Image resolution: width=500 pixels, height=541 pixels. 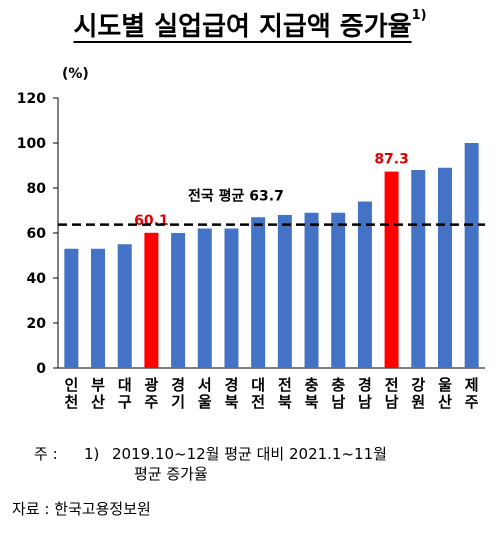 What do you see at coordinates (81, 509) in the screenshot?
I see `source-note: 자료 : 한국고용정보원` at bounding box center [81, 509].